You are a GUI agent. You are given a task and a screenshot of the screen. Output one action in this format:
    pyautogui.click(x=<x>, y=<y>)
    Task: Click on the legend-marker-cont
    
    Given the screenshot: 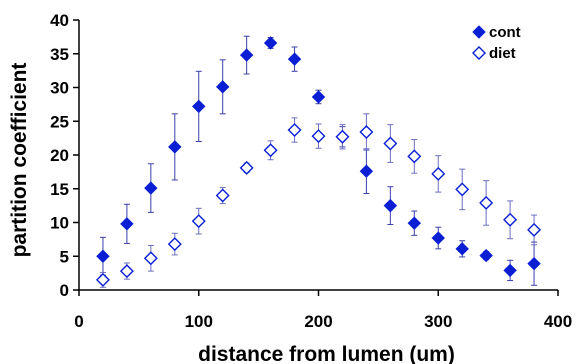 What is the action you would take?
    pyautogui.click(x=479, y=32)
    